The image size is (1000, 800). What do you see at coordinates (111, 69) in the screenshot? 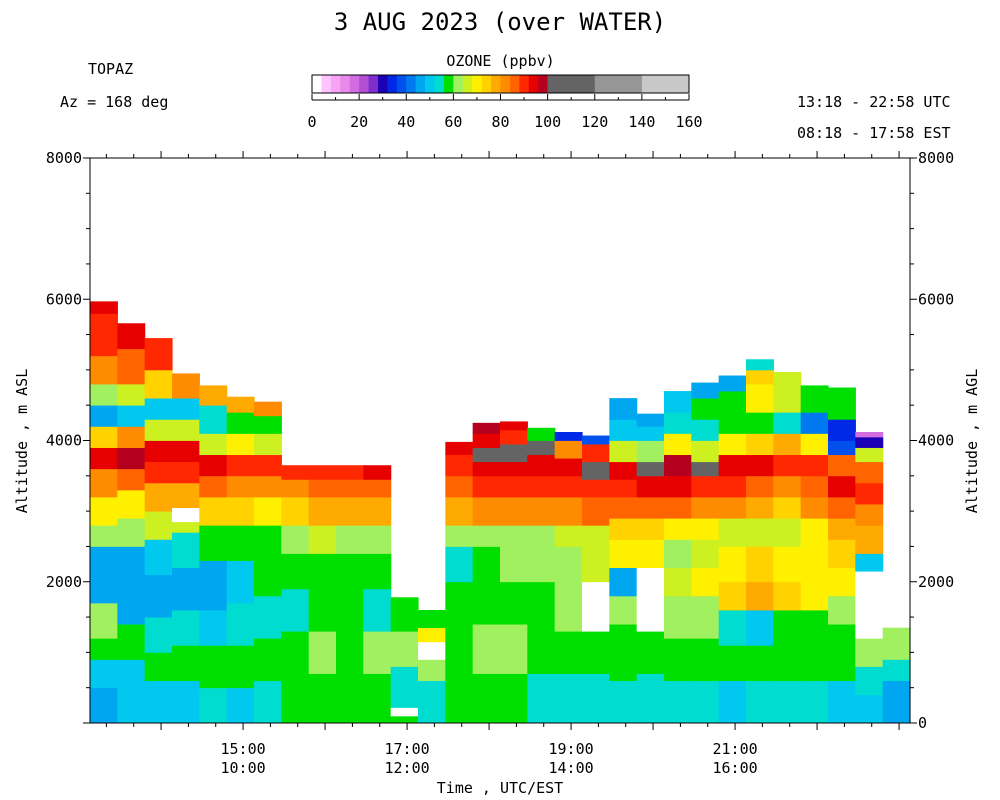
I see `instrument-label: TOPAZ` at bounding box center [111, 69].